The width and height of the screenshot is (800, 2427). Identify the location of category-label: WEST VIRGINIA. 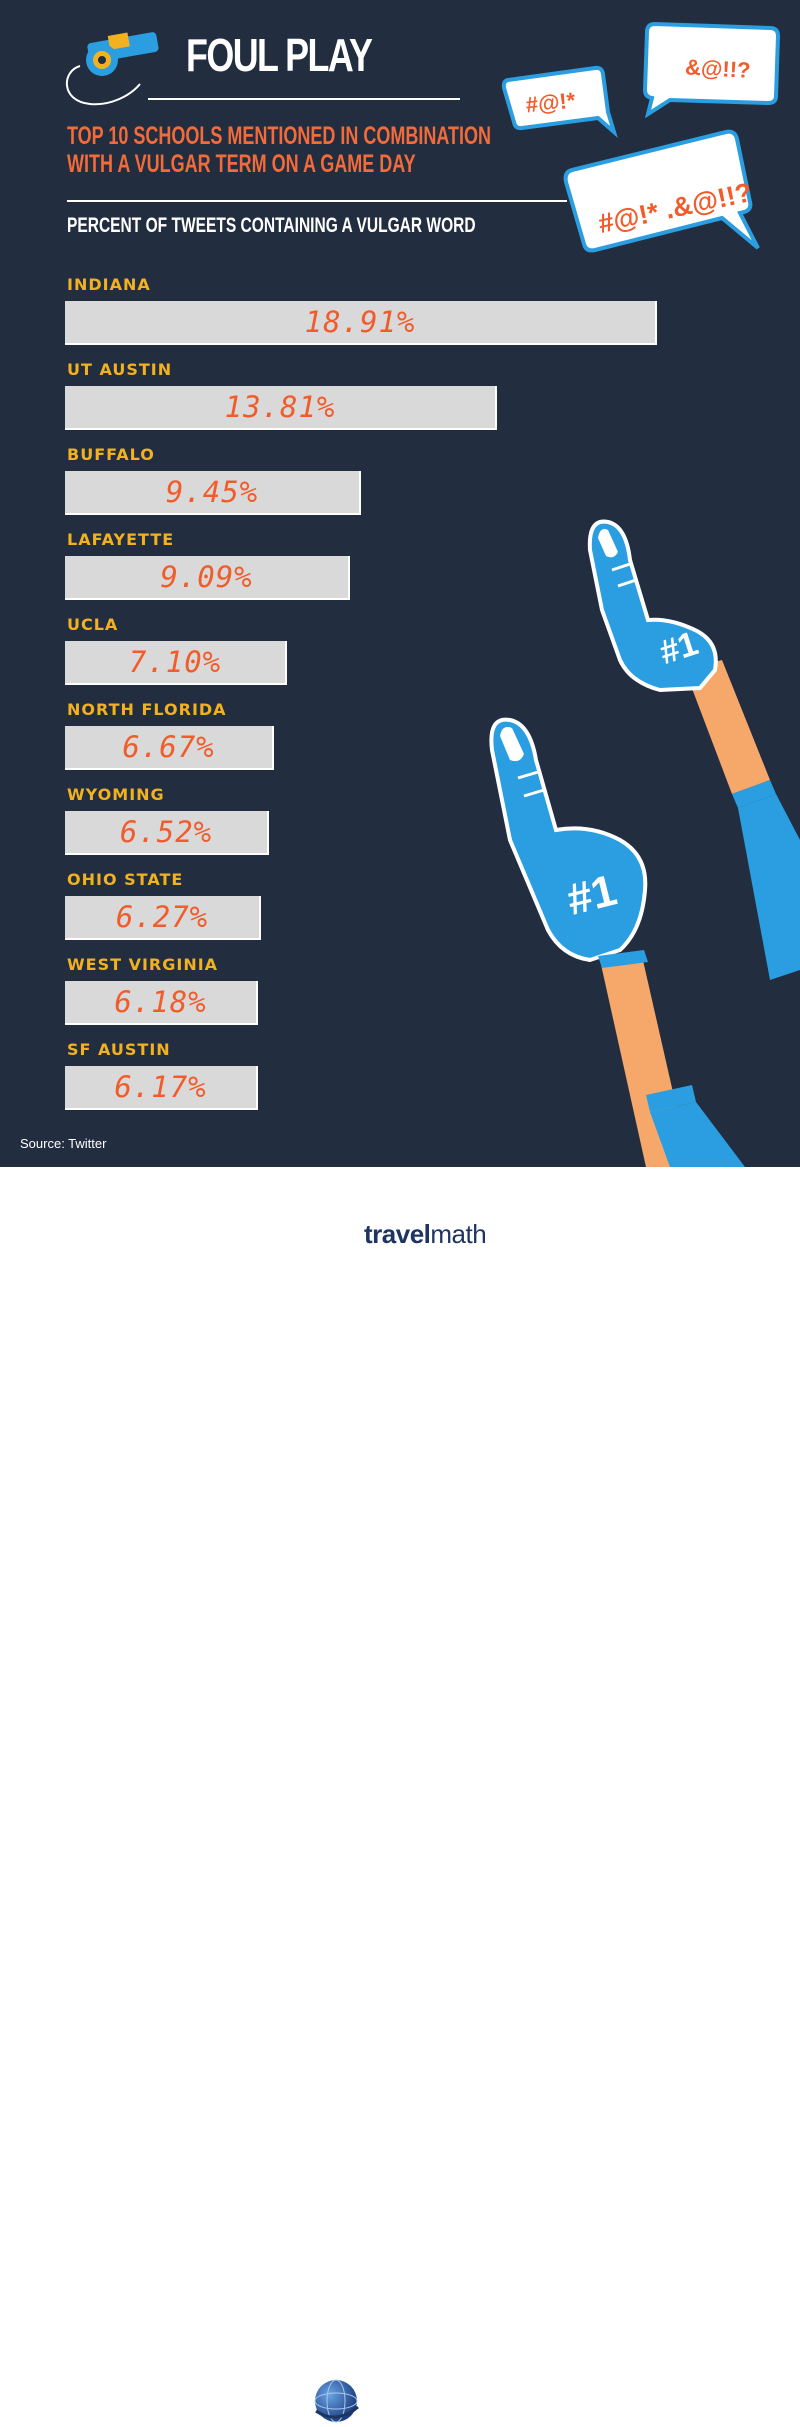
(143, 964).